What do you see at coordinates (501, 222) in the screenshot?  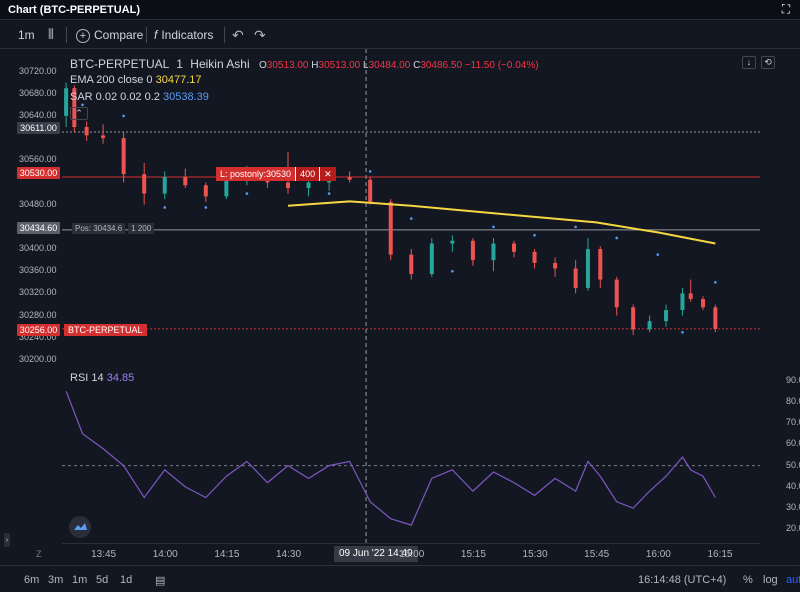 I see `ema-200-line` at bounding box center [501, 222].